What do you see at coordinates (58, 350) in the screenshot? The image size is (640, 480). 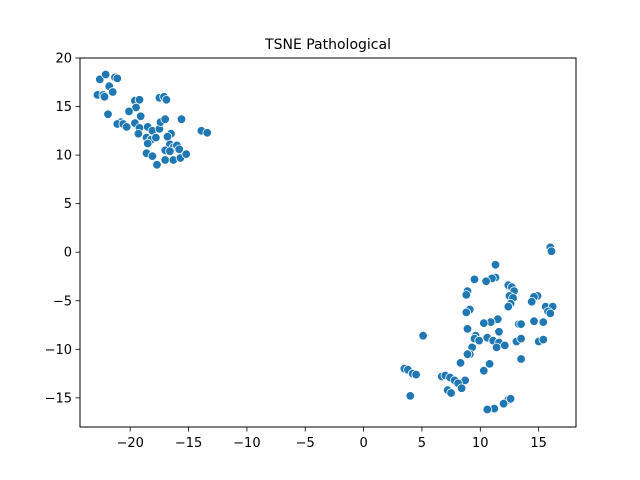 I see `y-tick-label: −10` at bounding box center [58, 350].